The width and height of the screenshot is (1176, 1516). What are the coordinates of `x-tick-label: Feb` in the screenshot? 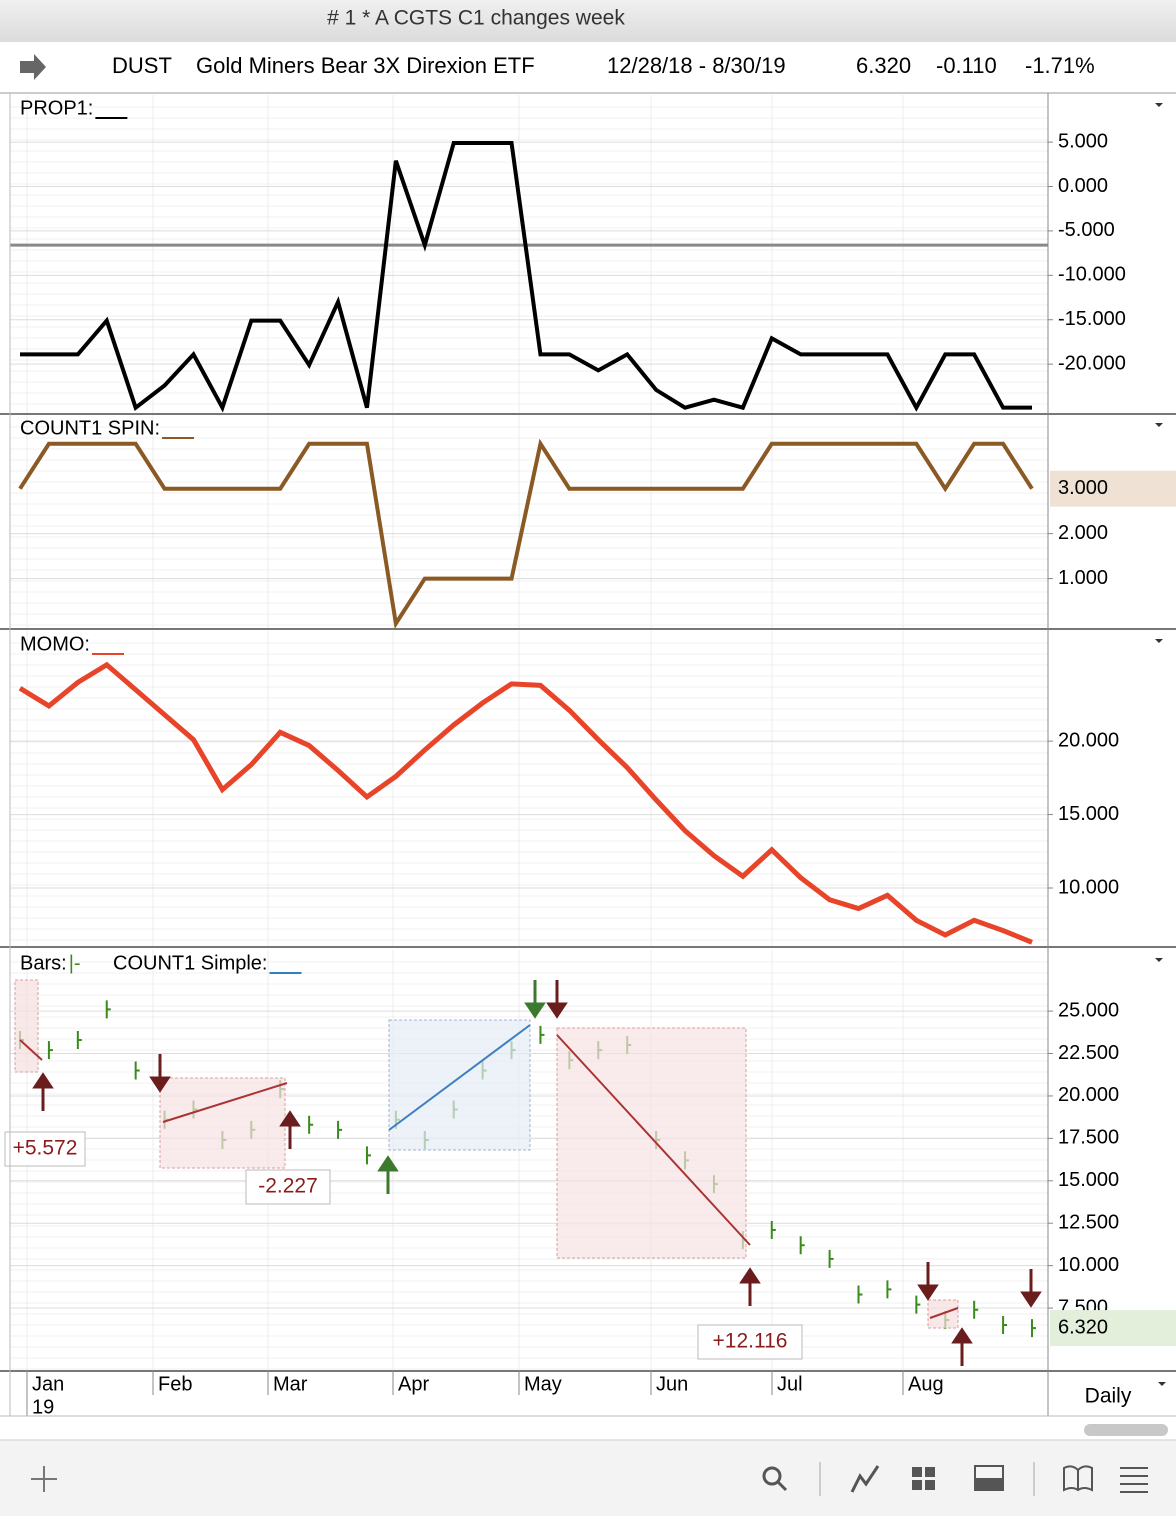 It's located at (175, 1384).